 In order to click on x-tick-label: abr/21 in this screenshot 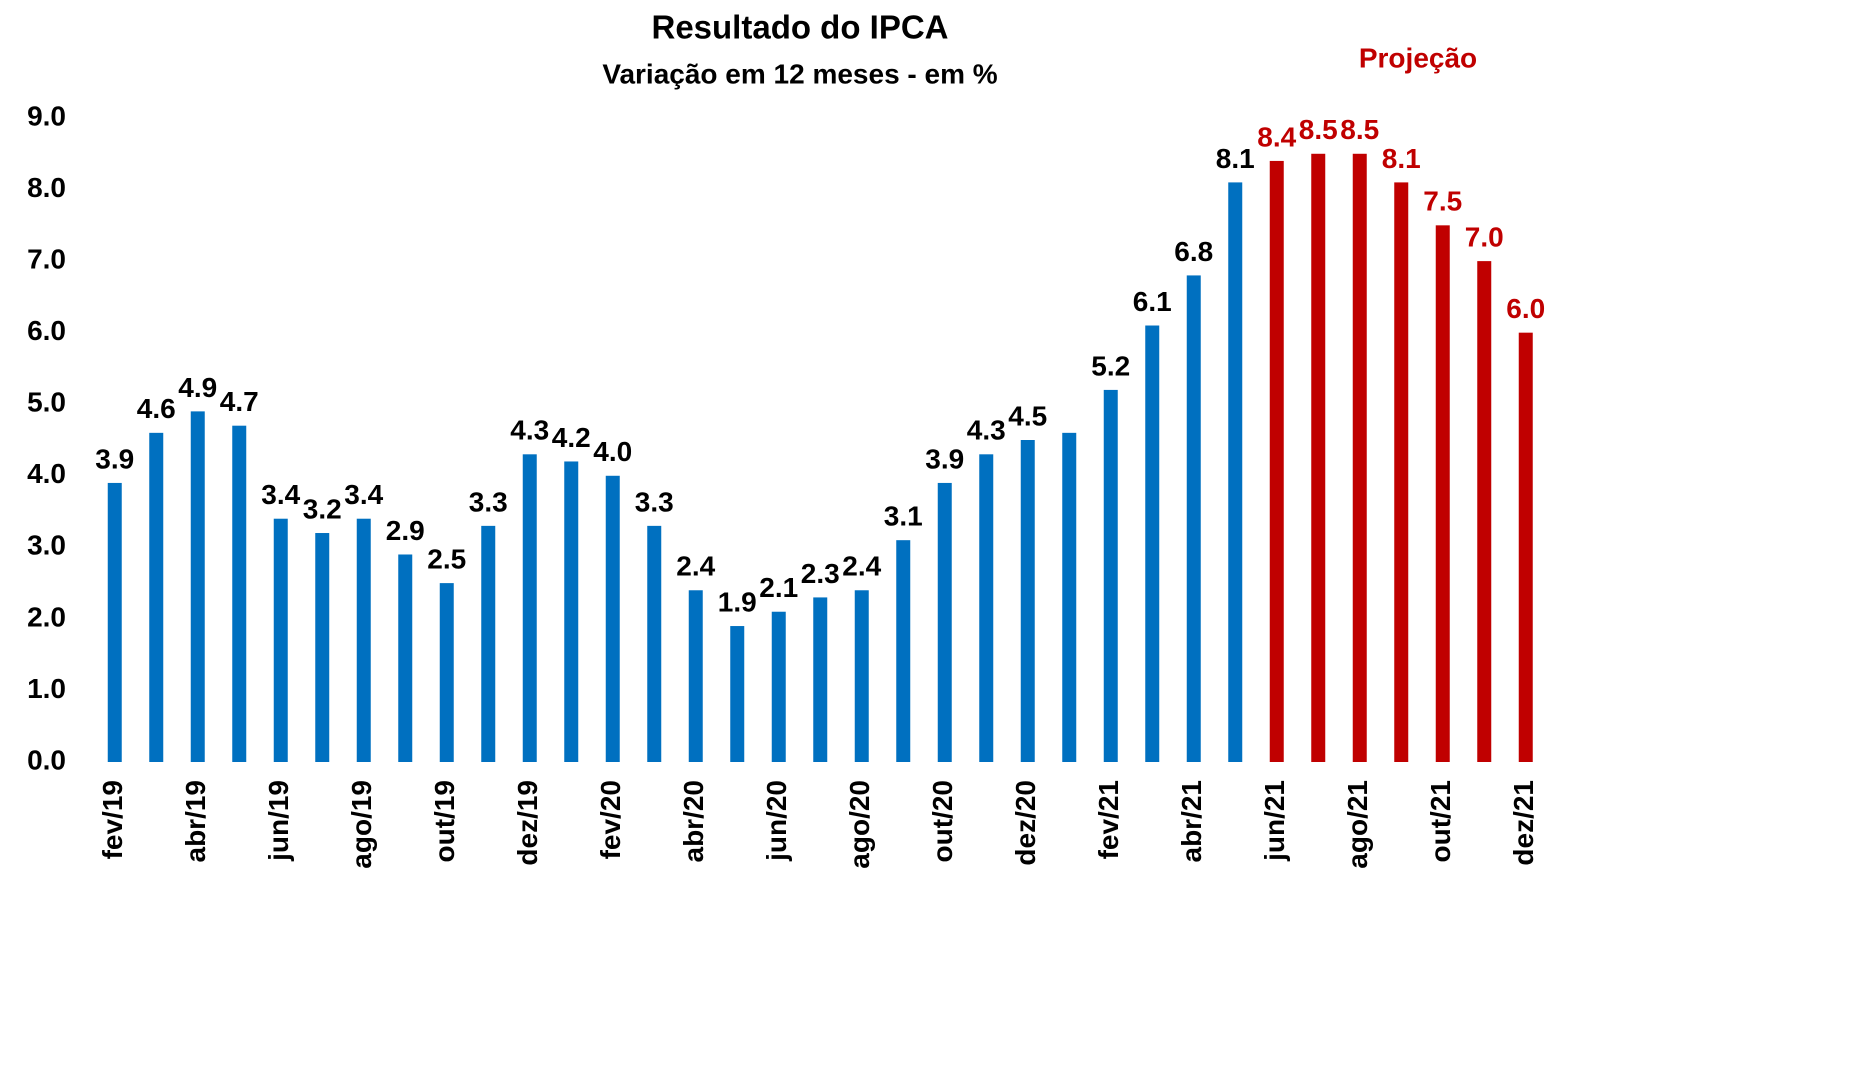, I will do `click(1191, 821)`.